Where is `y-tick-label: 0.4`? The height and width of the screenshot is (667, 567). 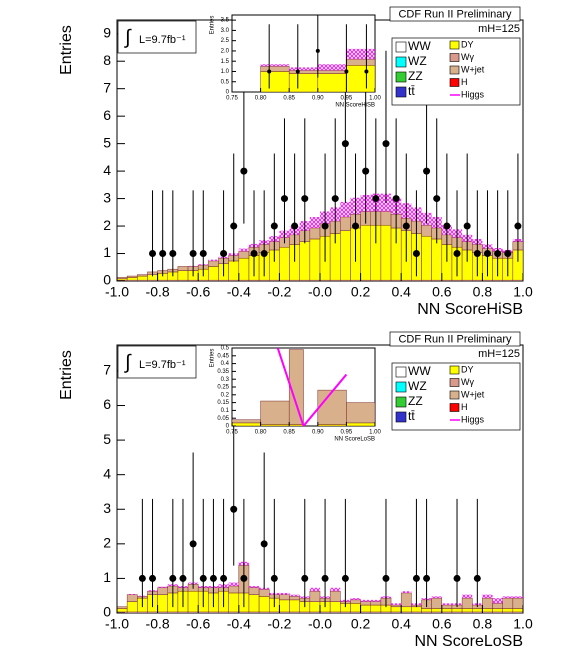 y-tick-label: 0.4 is located at coordinates (225, 364).